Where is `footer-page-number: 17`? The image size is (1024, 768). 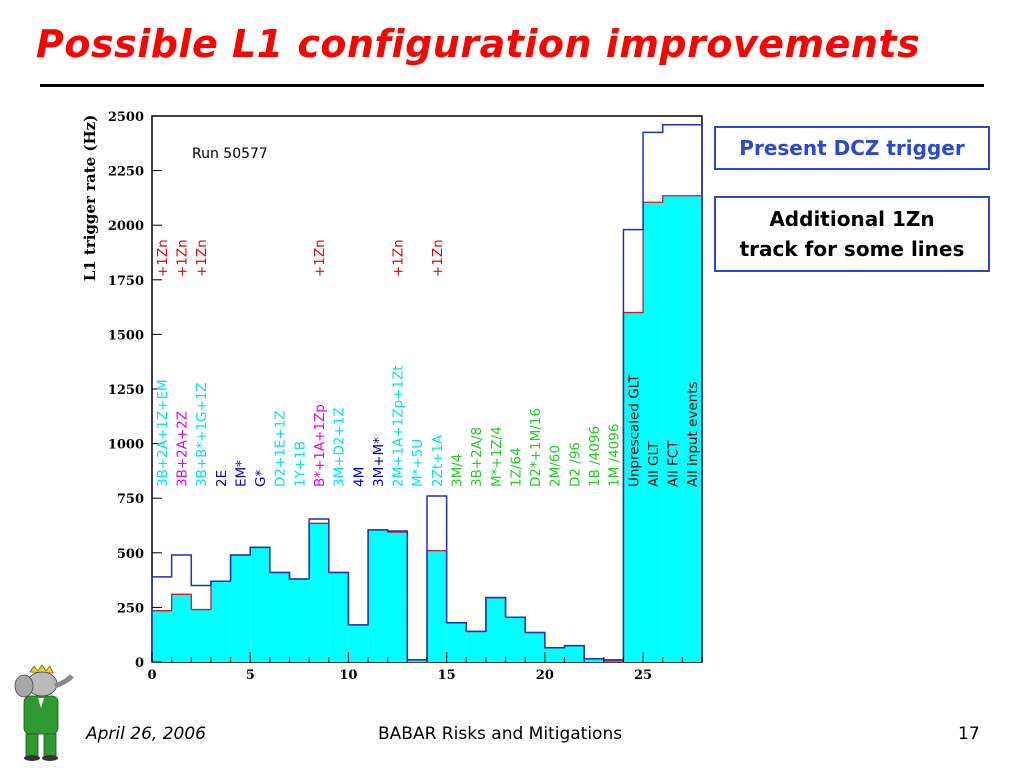 footer-page-number: 17 is located at coordinates (969, 734).